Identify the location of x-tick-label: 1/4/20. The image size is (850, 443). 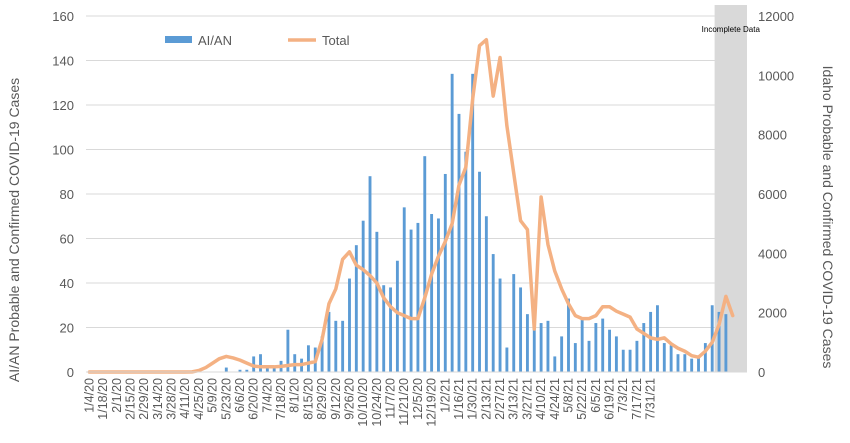
(89, 395).